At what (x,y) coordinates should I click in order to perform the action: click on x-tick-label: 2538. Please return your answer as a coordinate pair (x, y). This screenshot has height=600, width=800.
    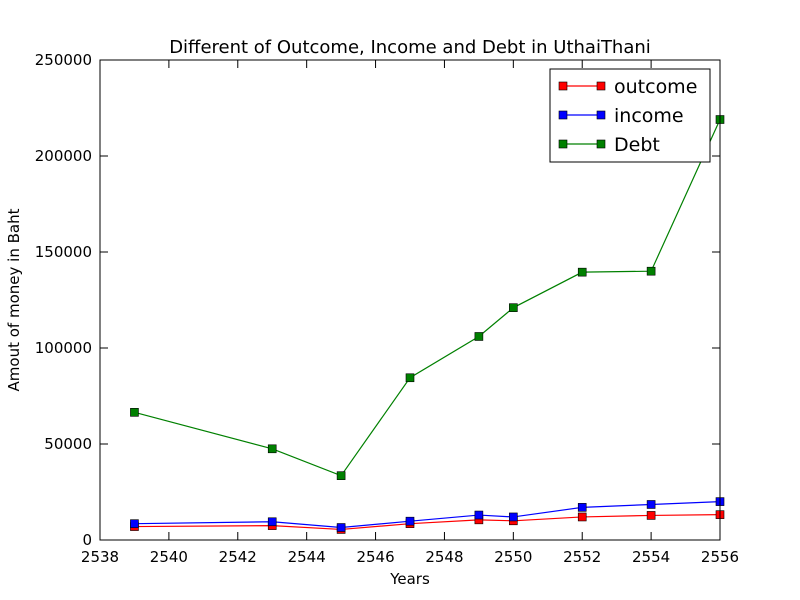
    Looking at the image, I should click on (100, 557).